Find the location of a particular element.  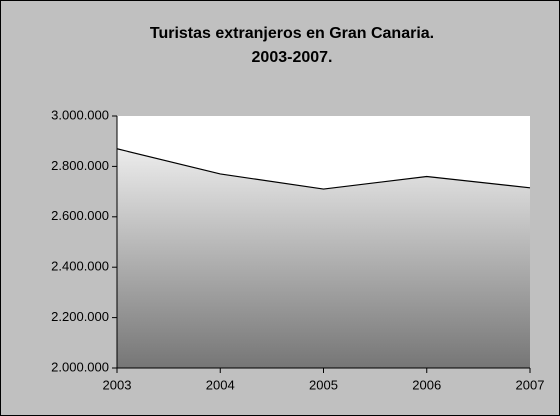

area-line is located at coordinates (323, 169).